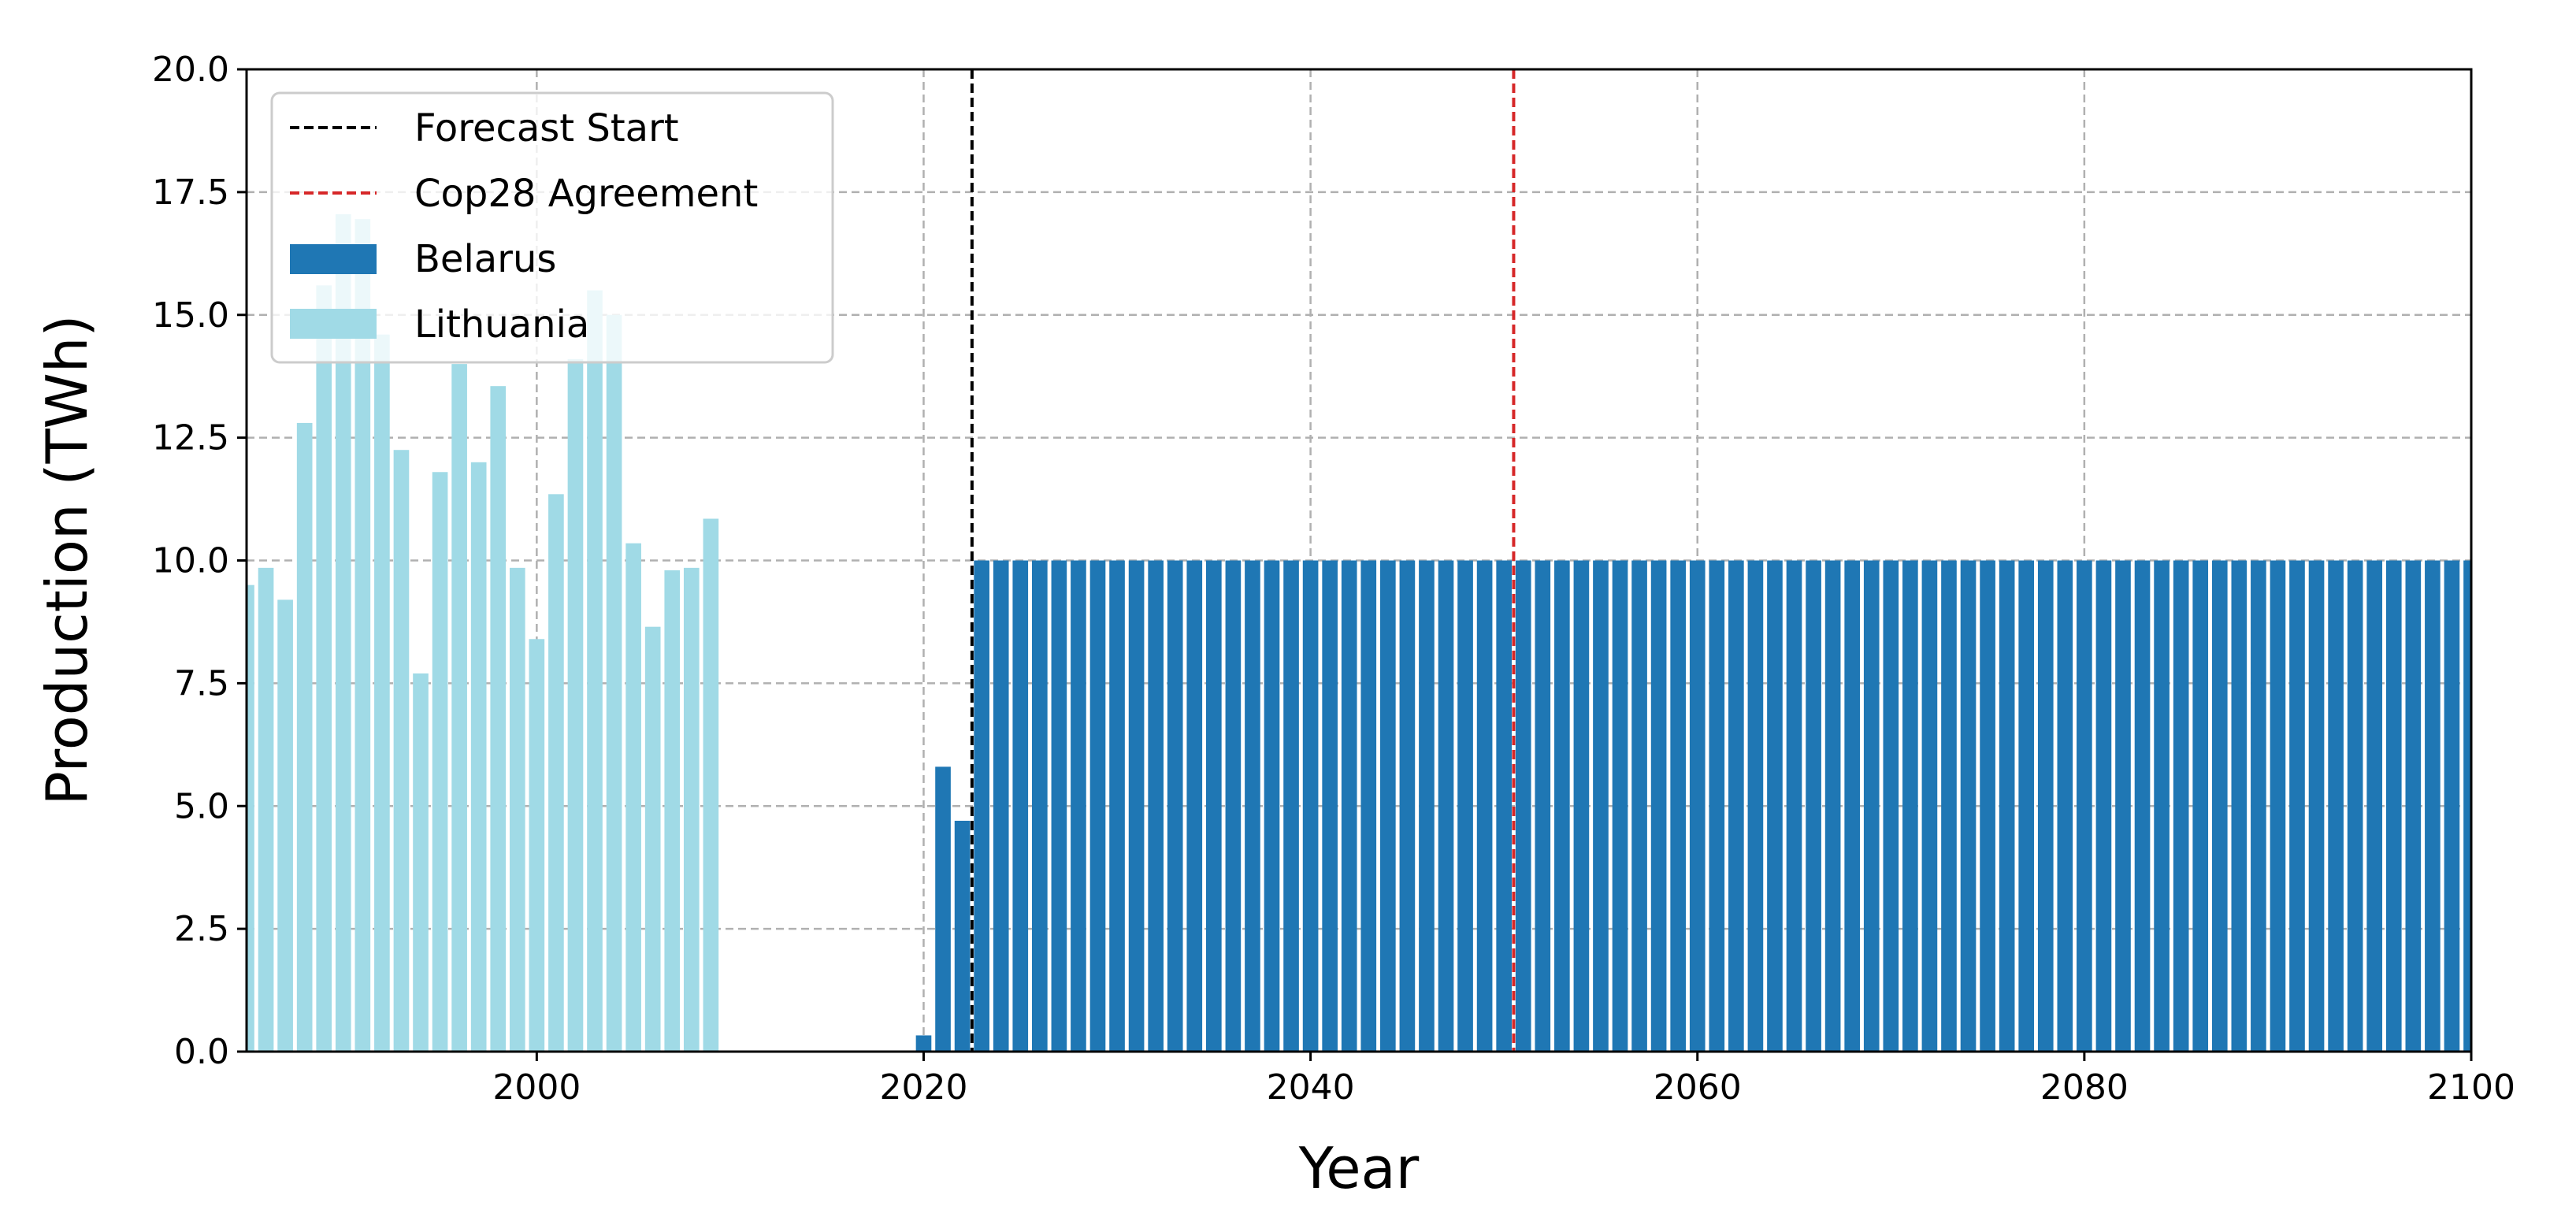 The image size is (2576, 1232). What do you see at coordinates (285, 825) in the screenshot?
I see `bar-lithuania-1987` at bounding box center [285, 825].